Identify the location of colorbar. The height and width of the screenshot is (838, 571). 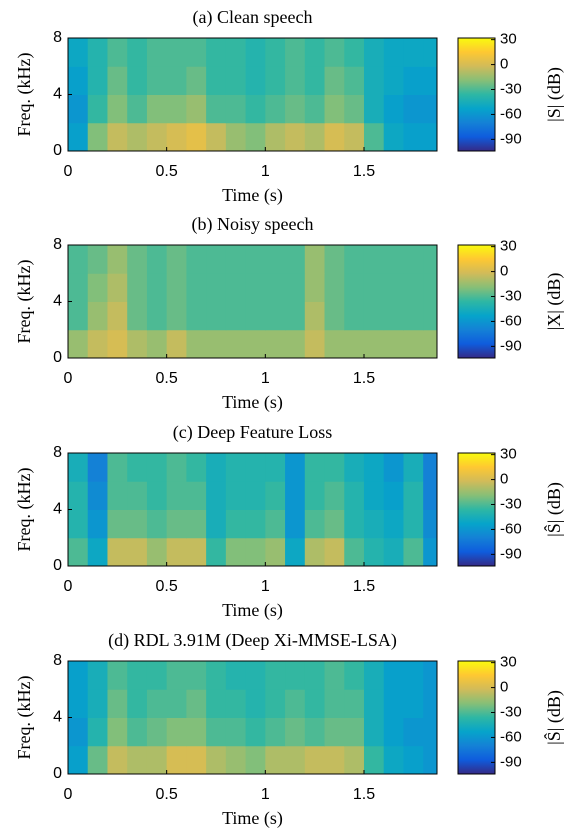
(476, 301).